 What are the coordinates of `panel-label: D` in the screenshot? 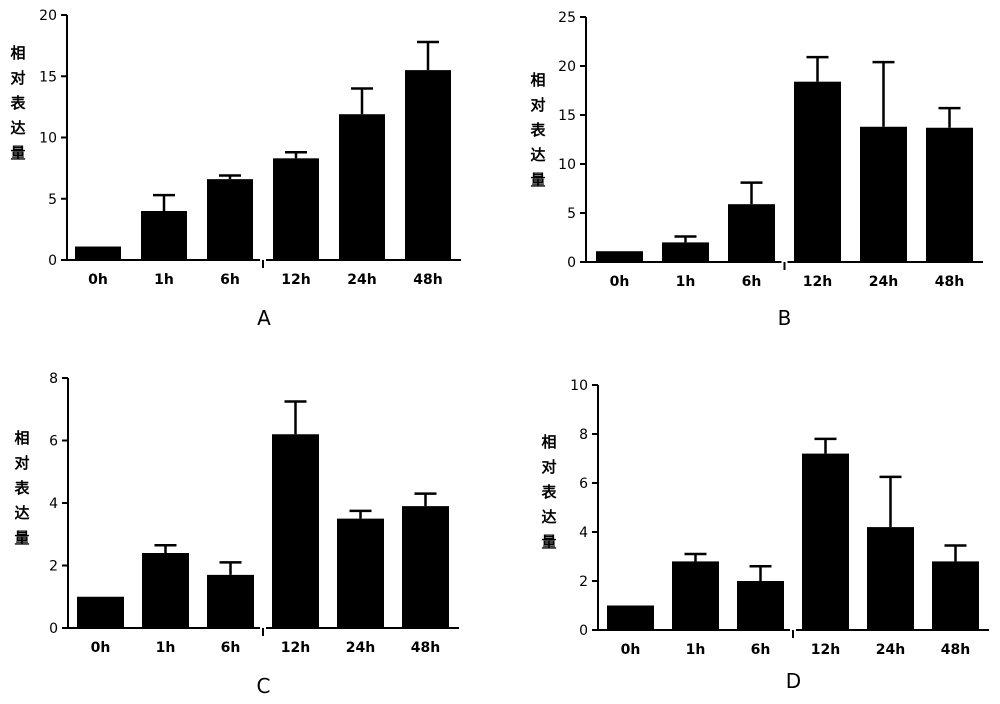 It's located at (793, 681).